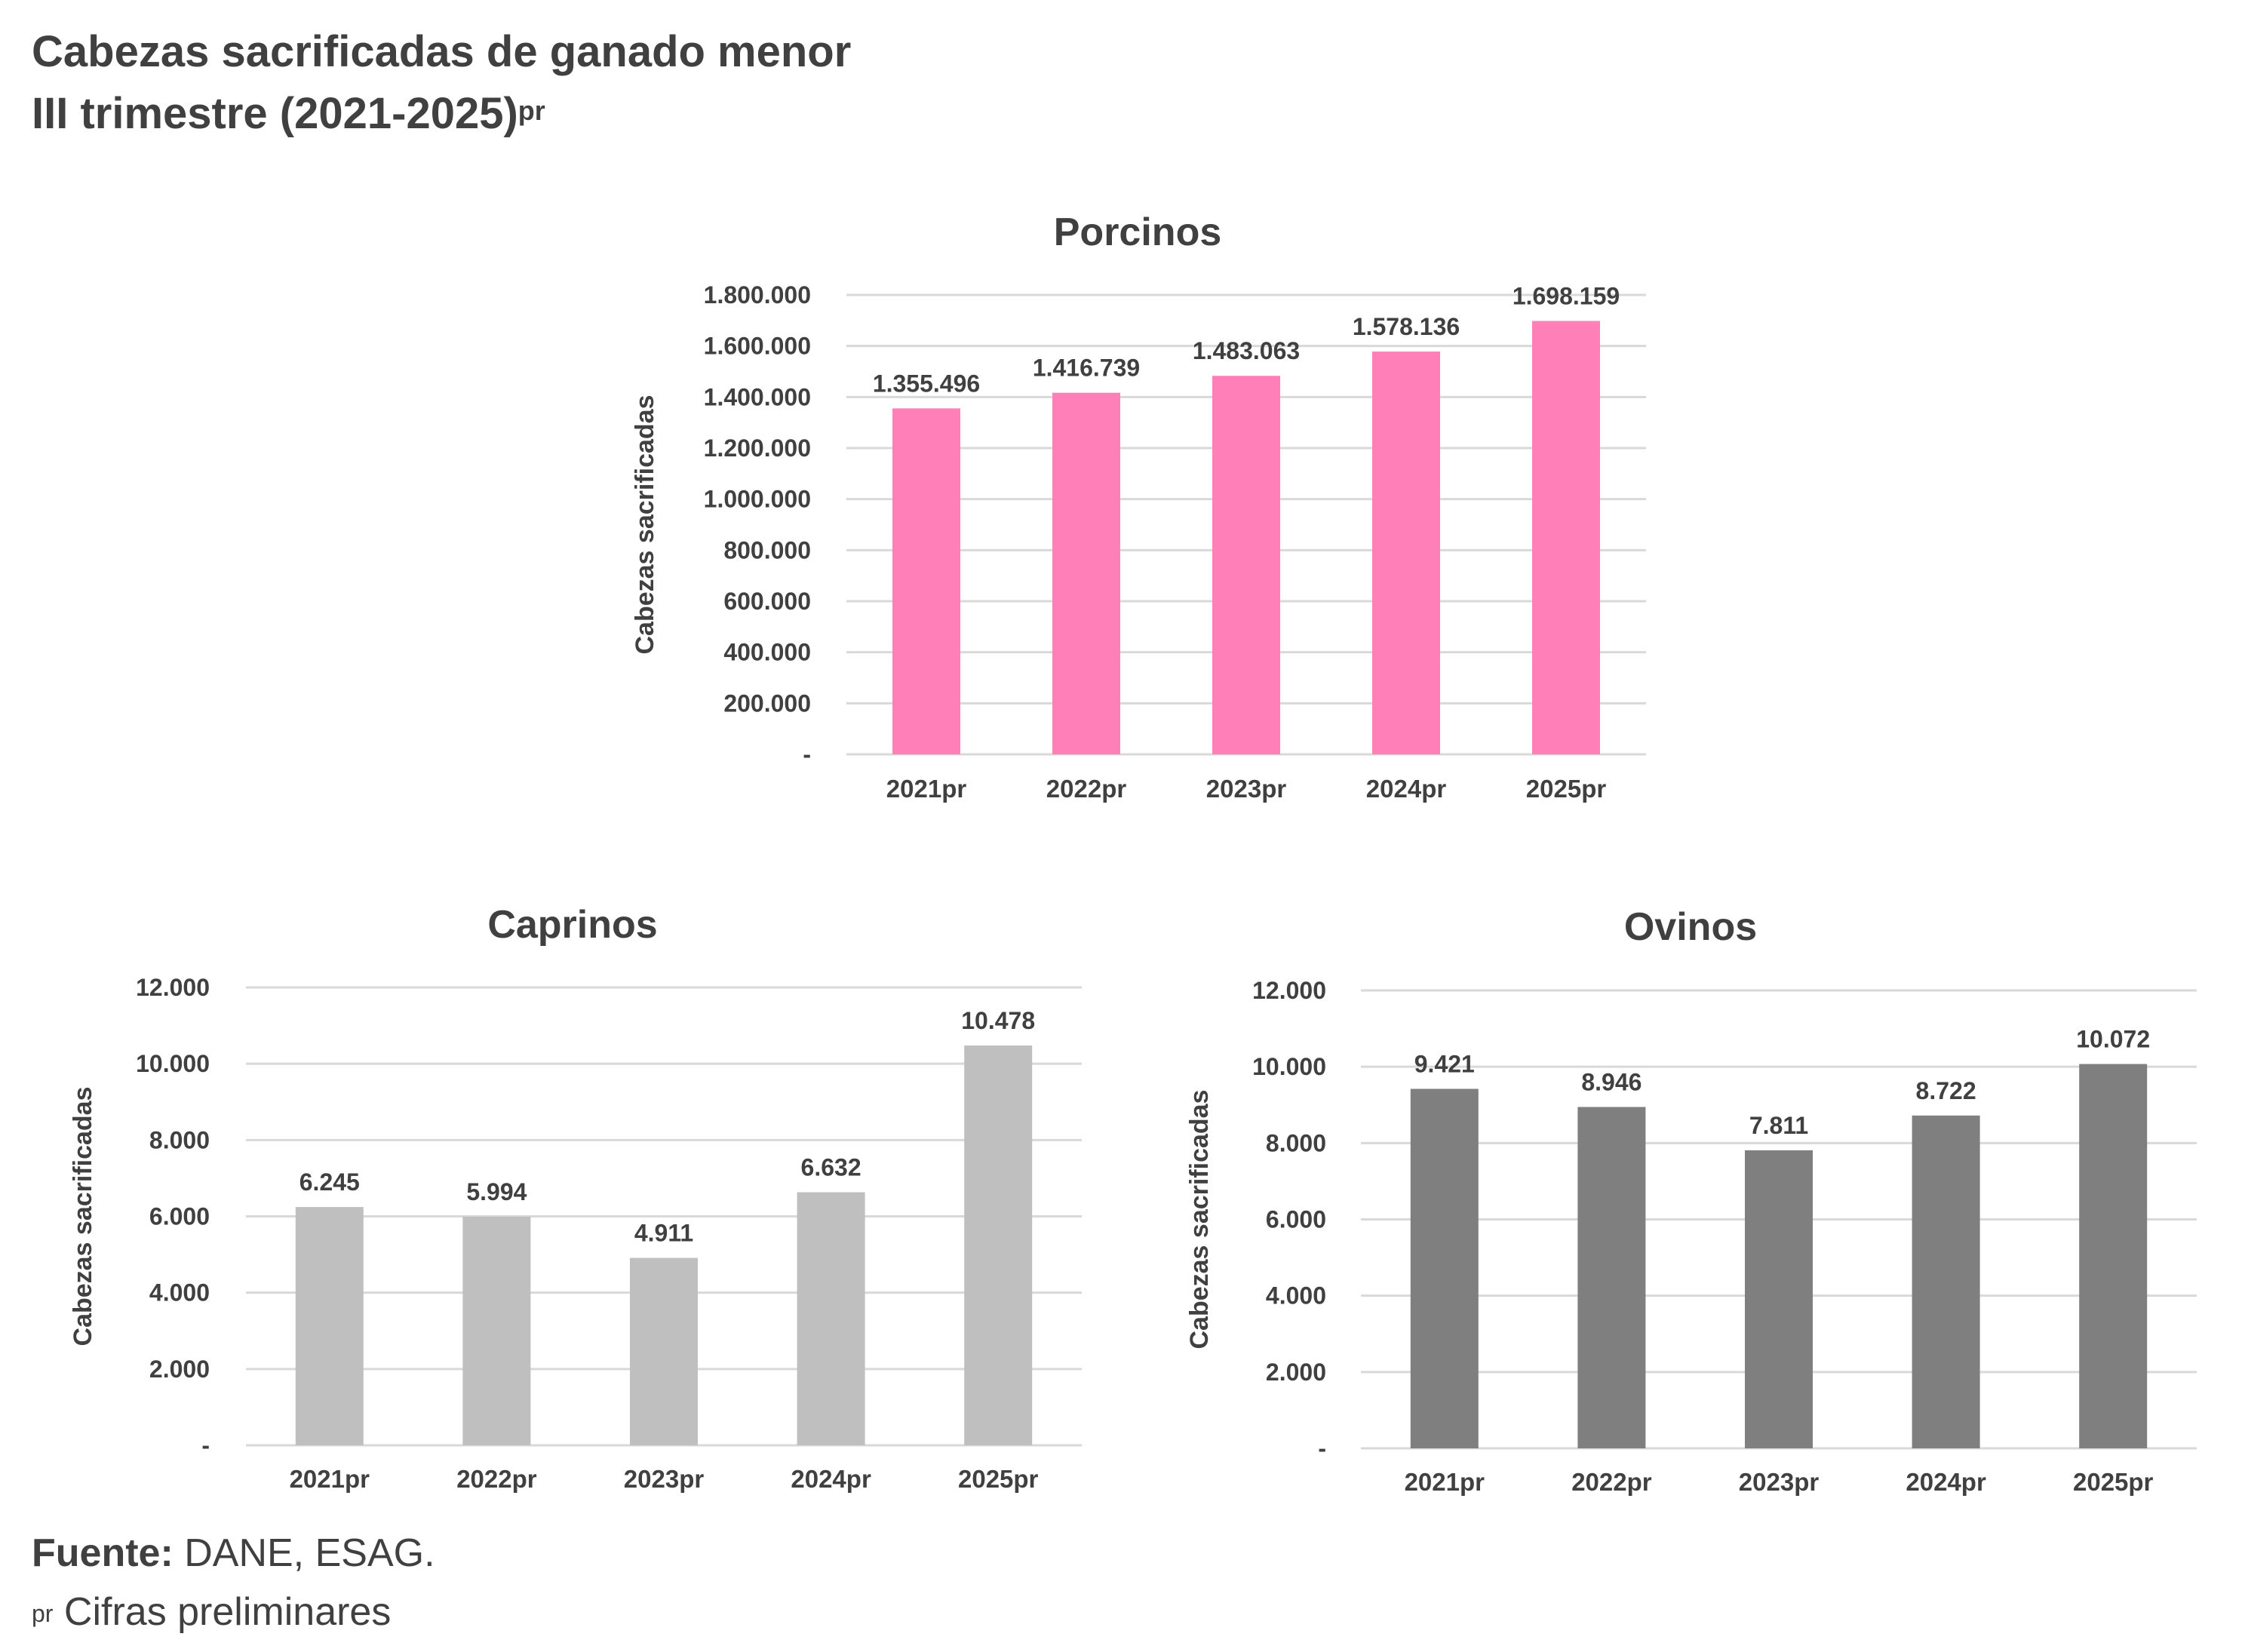  I want to click on y-axis-label-ovinos: Cabezas sacrificadas, so click(1199, 1220).